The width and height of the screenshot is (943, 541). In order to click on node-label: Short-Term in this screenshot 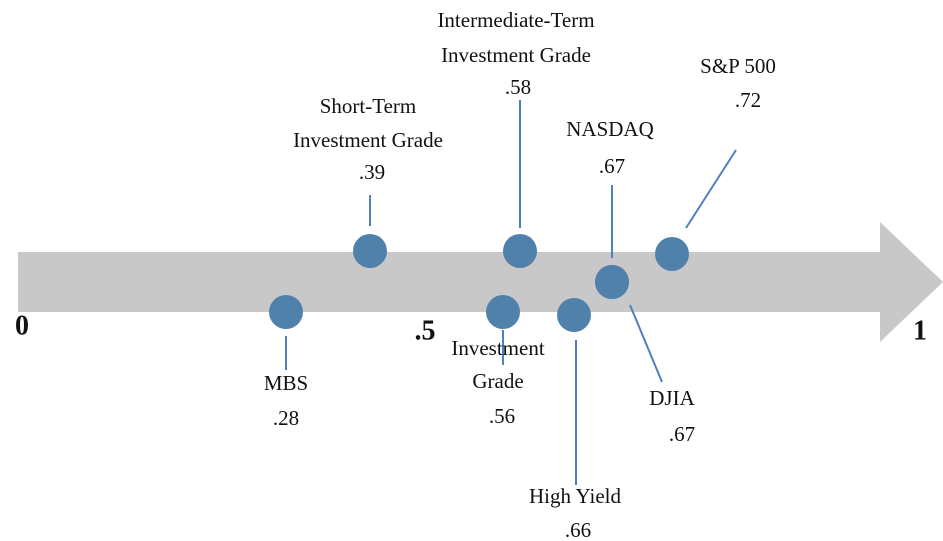, I will do `click(368, 106)`.